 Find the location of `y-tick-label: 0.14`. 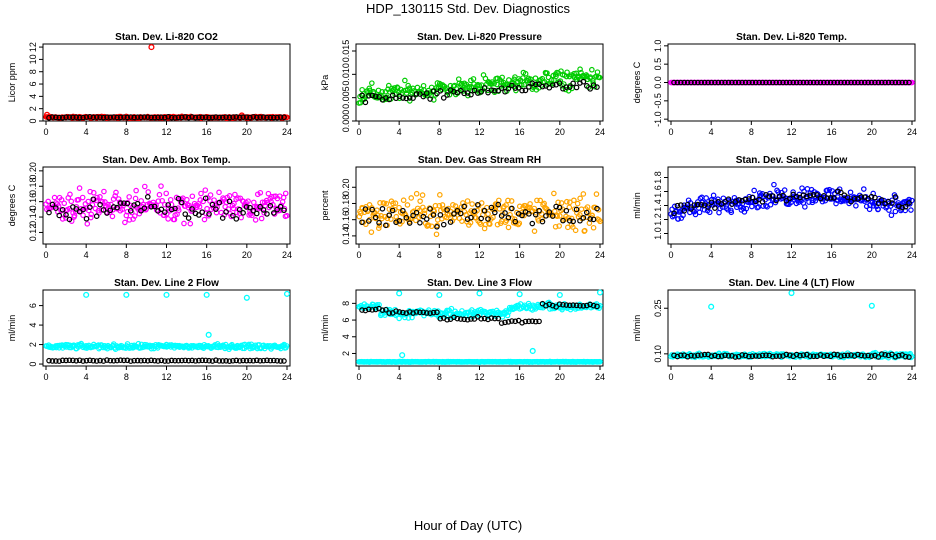

y-tick-label: 0.14 is located at coordinates (33, 217).